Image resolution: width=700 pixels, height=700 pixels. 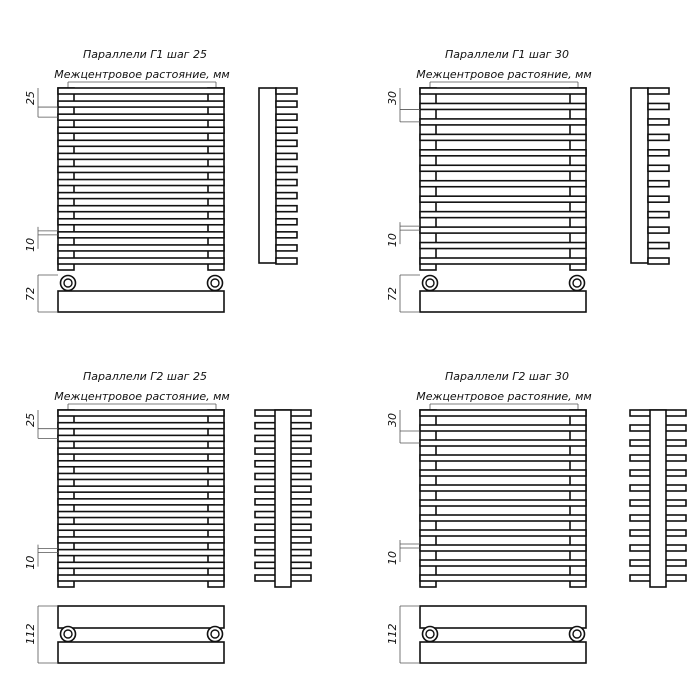 What do you see at coordinates (392, 634) in the screenshot?
I see `depth-dimension: 112` at bounding box center [392, 634].